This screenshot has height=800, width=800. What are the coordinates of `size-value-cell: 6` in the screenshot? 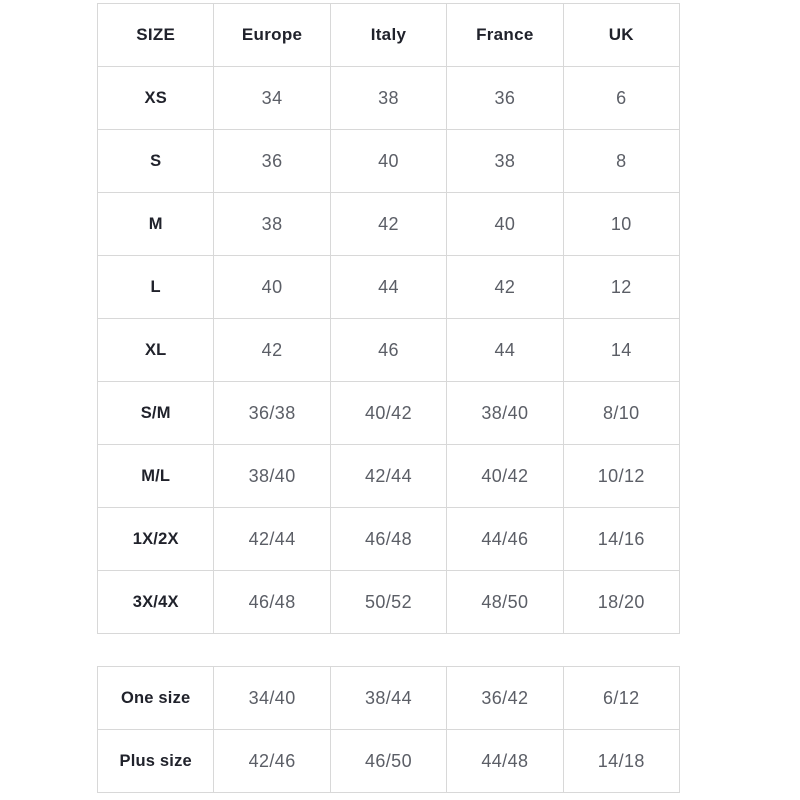 It's located at (621, 98).